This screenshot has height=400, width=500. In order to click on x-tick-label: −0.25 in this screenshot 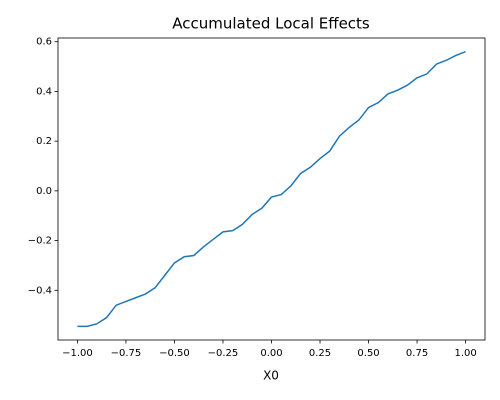, I will do `click(223, 353)`.